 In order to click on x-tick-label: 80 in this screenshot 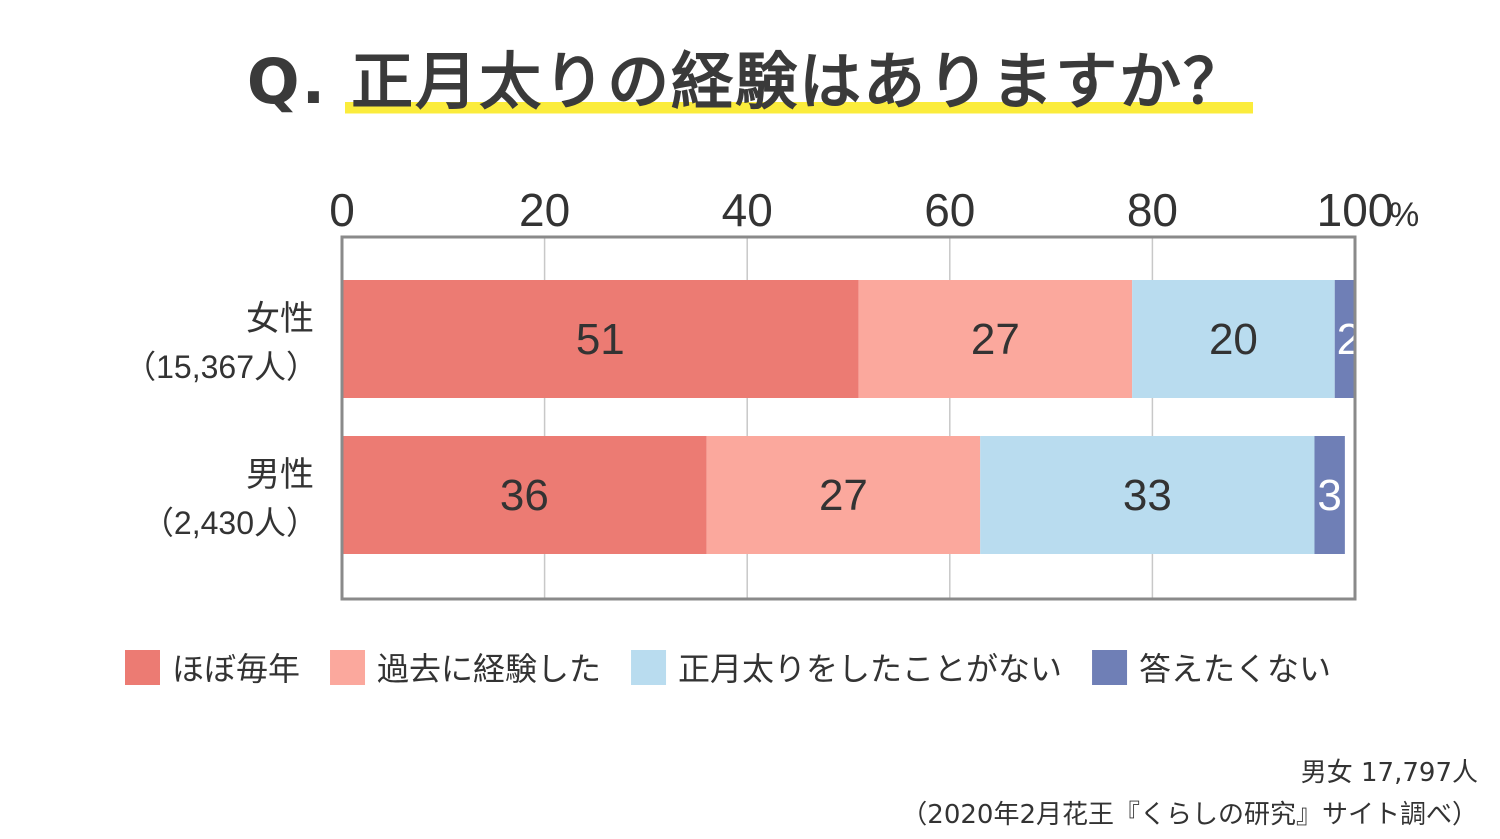, I will do `click(1152, 210)`.